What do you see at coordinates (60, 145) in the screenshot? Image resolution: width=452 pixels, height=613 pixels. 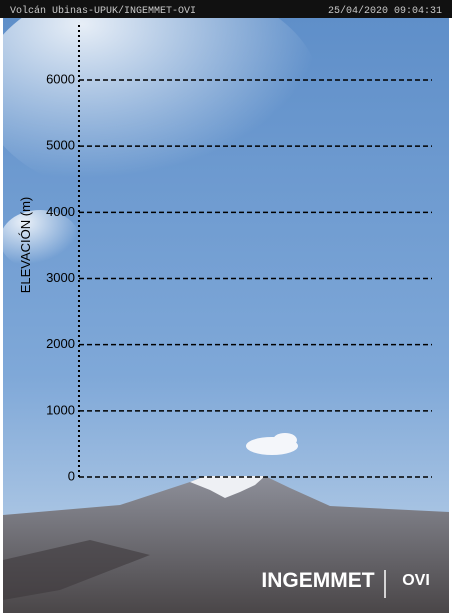 I see `tick-label: 5000` at bounding box center [60, 145].